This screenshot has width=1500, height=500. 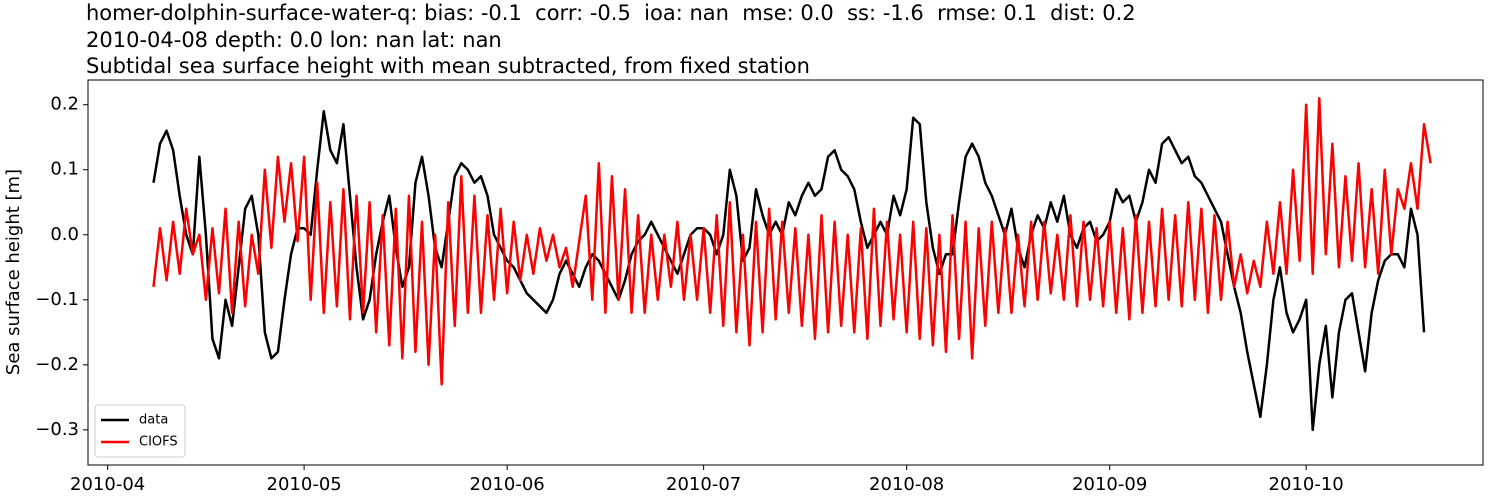 I want to click on x-tick-label: 2010-04, so click(x=107, y=484).